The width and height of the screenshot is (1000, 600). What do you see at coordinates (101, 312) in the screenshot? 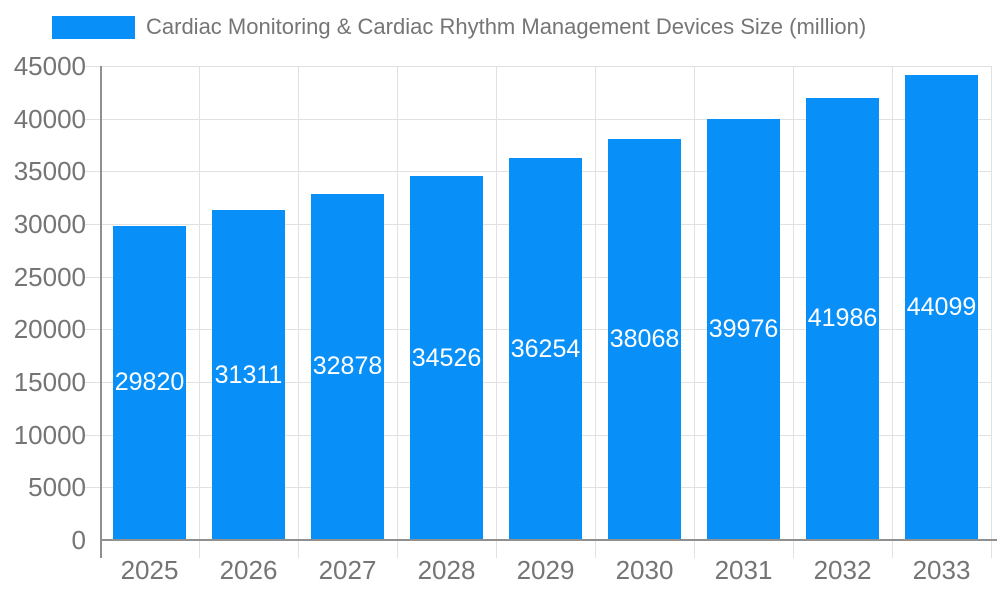
I see `y-axis-line` at bounding box center [101, 312].